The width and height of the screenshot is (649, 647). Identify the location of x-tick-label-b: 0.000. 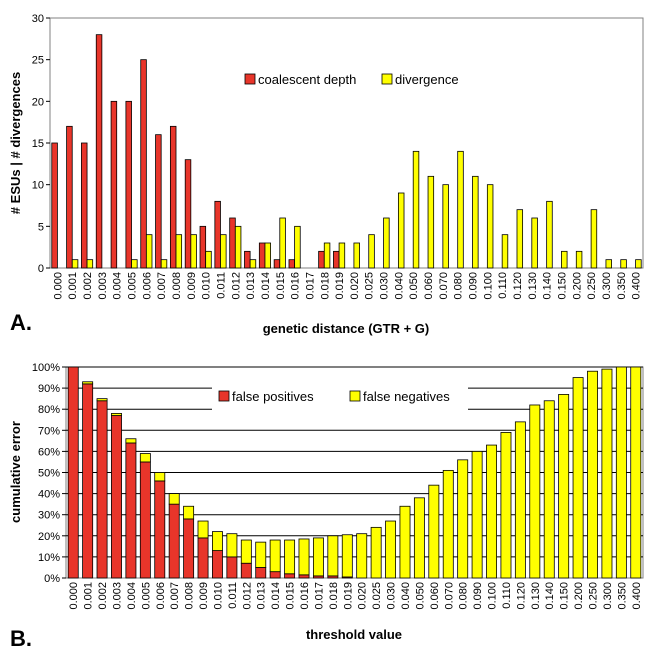
(74, 596).